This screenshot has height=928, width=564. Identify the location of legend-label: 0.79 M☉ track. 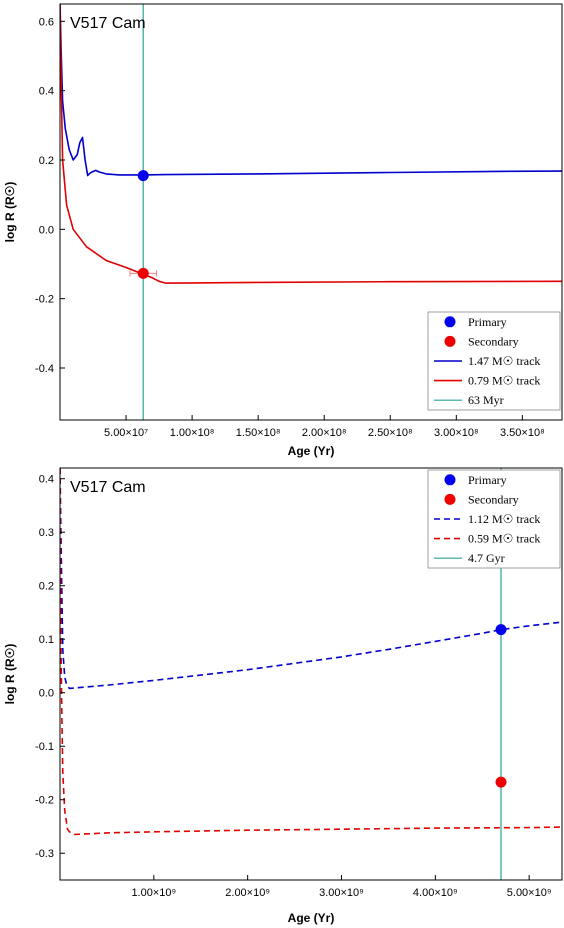
(504, 381).